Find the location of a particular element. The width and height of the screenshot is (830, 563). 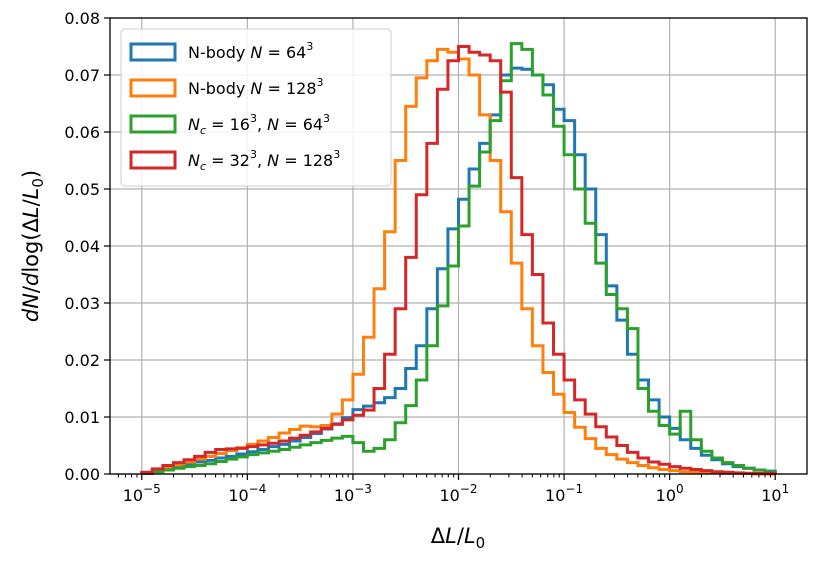

legend-label-1: N-body N = 643 is located at coordinates (250, 51).